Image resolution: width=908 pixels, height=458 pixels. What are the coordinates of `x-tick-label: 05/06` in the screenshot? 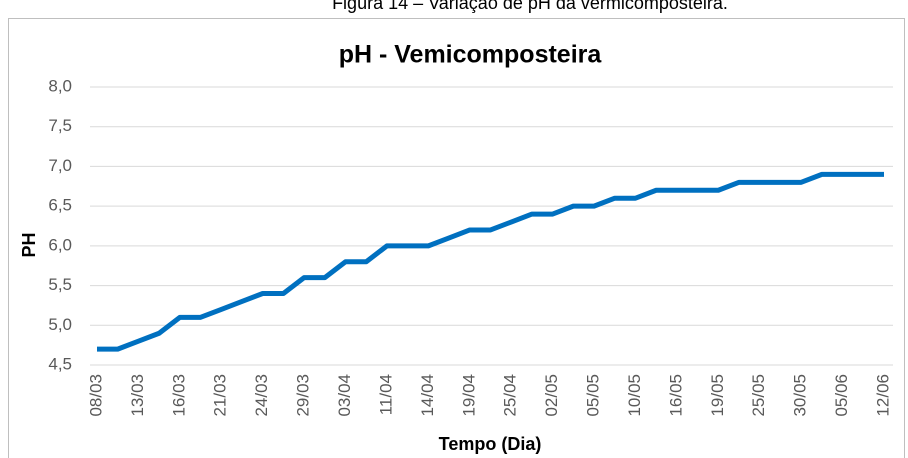 It's located at (841, 395).